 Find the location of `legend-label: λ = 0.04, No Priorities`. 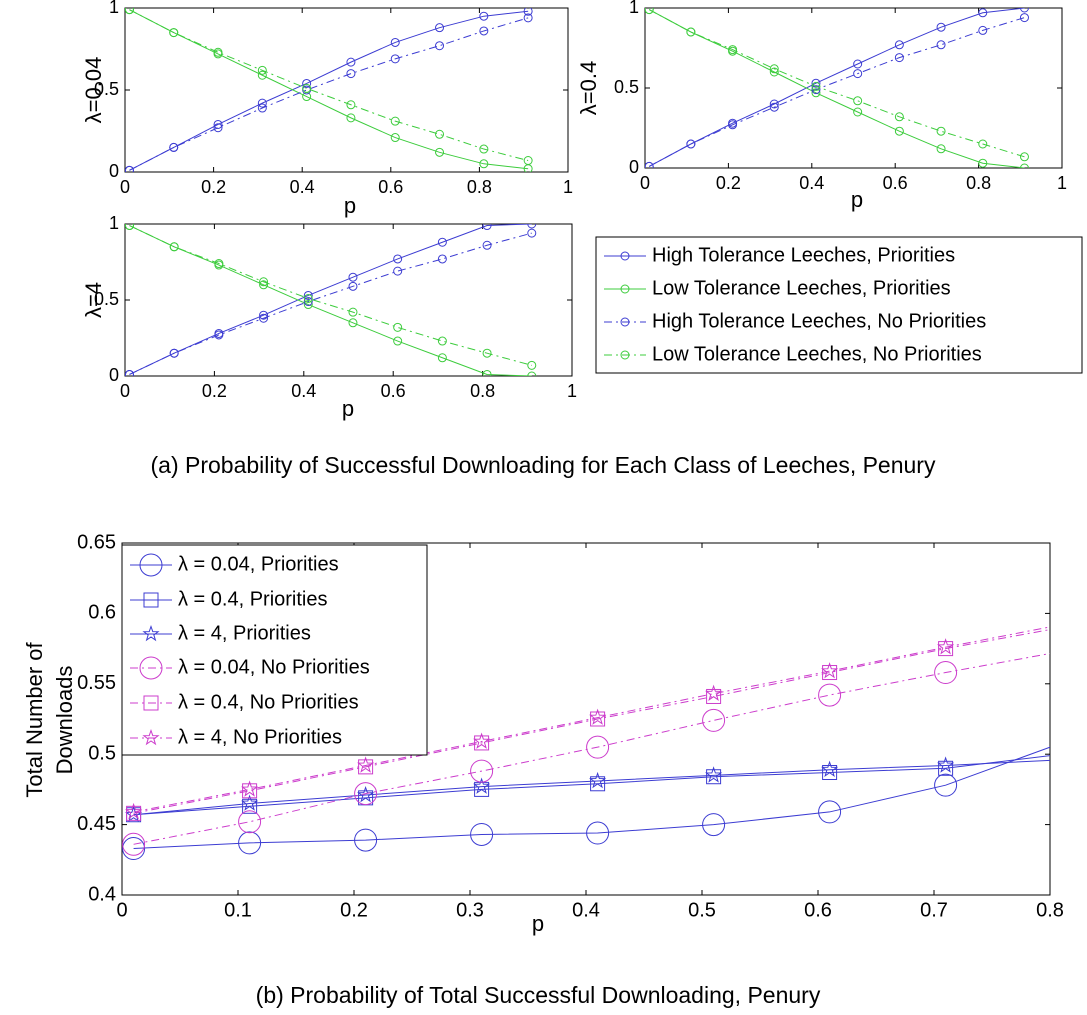

legend-label: λ = 0.04, No Priorities is located at coordinates (274, 667).